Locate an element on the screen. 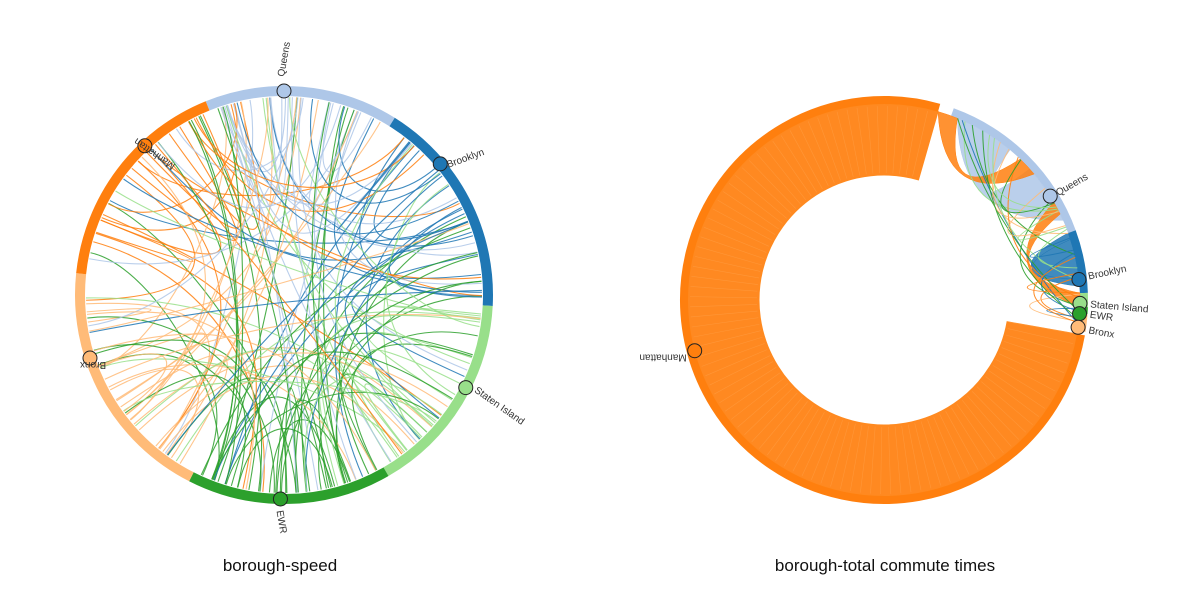 This screenshot has width=1190, height=590. node-staten-island is located at coordinates (466, 388).